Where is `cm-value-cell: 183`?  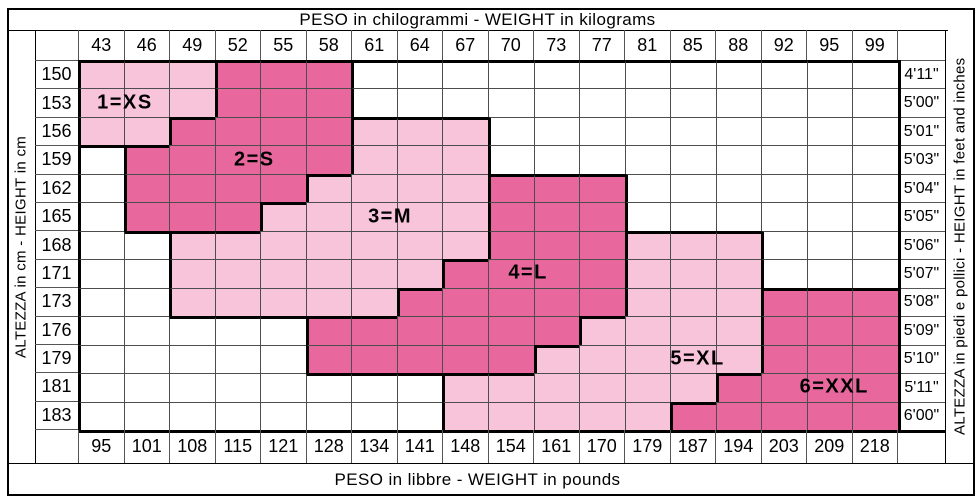 cm-value-cell: 183 is located at coordinates (56, 414).